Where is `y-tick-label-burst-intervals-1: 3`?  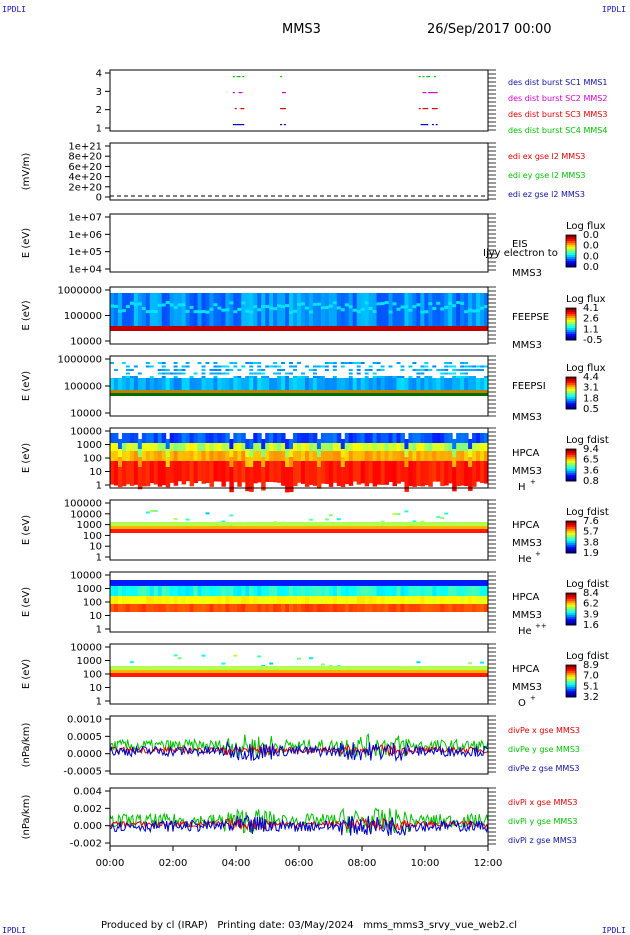 y-tick-label-burst-intervals-1: 3 is located at coordinates (99, 92).